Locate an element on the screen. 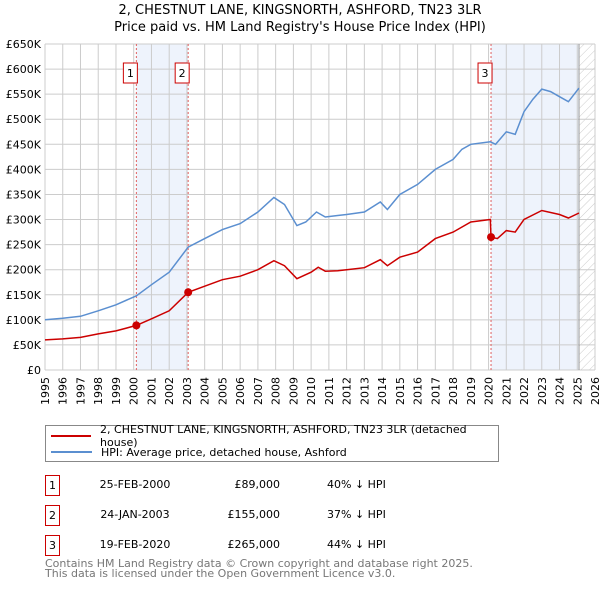 The width and height of the screenshot is (600, 590). sale-price: £89,000 is located at coordinates (257, 484).